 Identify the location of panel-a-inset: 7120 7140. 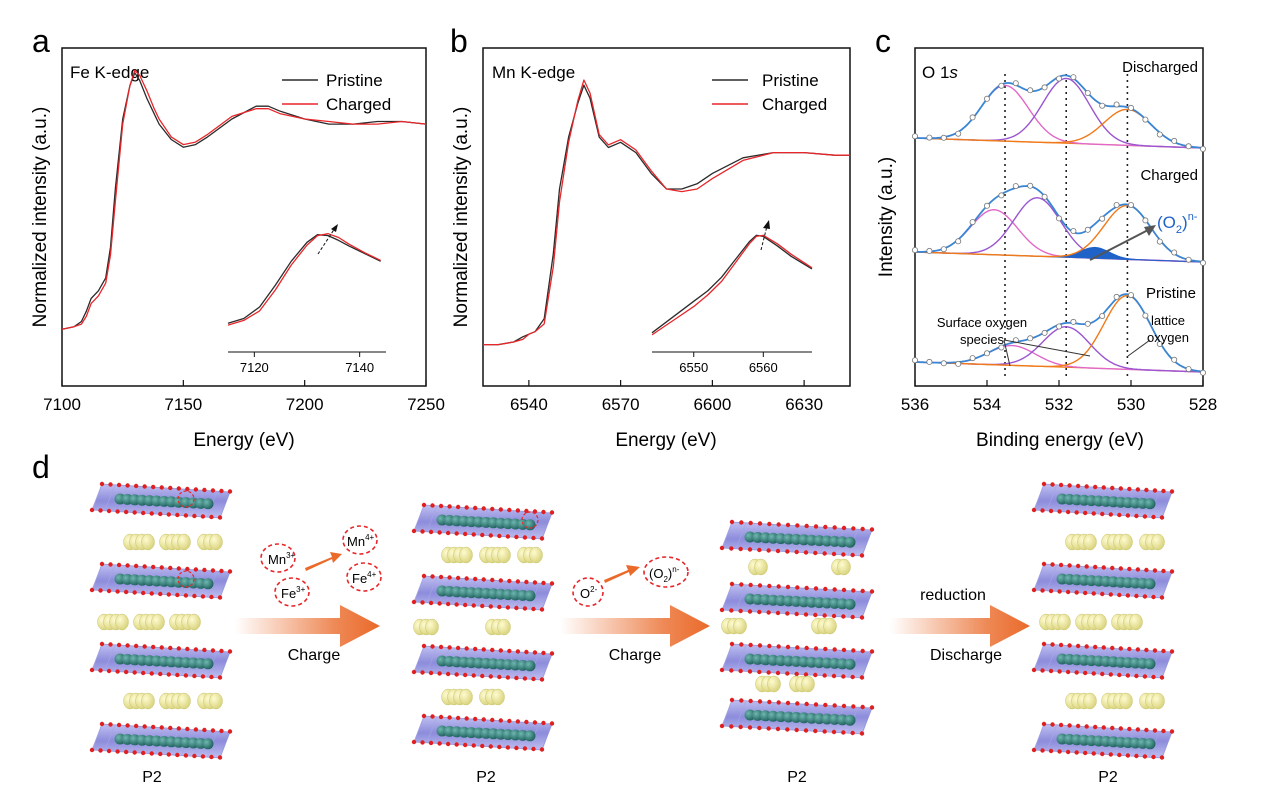
(306, 299).